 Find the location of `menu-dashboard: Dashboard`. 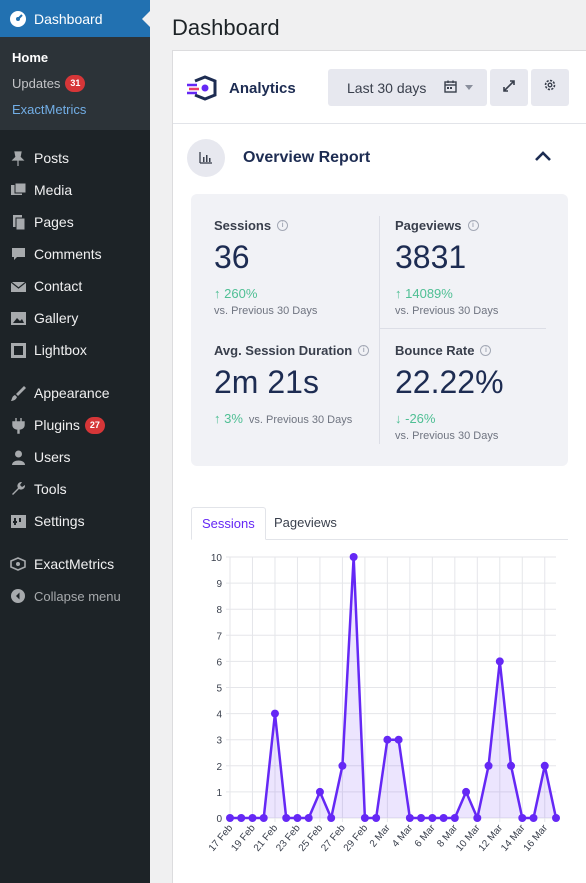

menu-dashboard: Dashboard is located at coordinates (75, 18).